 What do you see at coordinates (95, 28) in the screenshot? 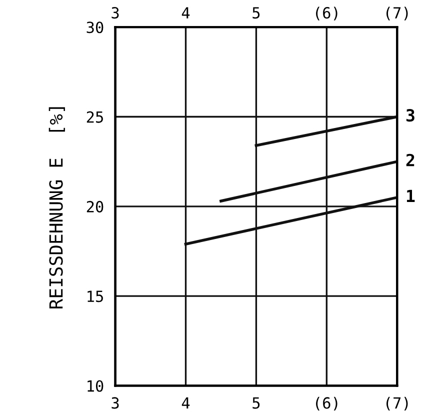
I see `y-tick-label: 30` at bounding box center [95, 28].